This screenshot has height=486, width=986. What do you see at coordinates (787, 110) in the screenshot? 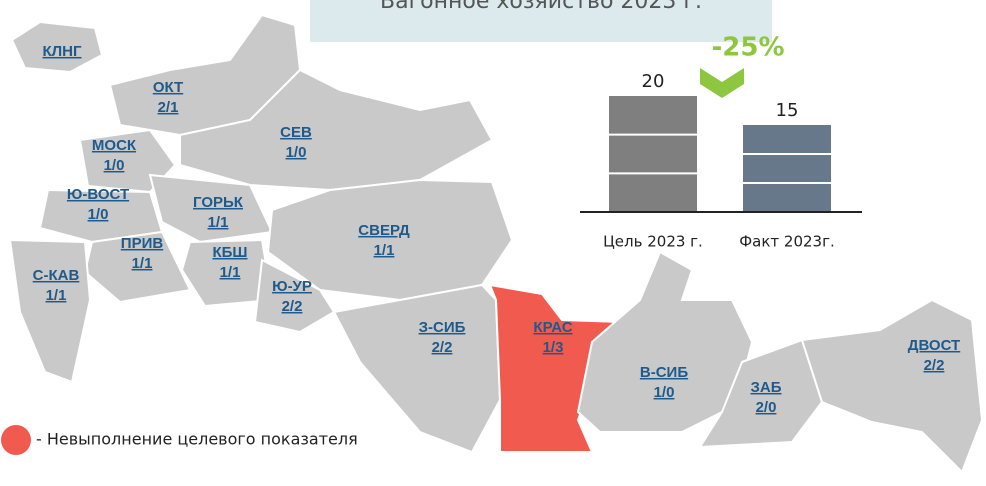
I see `value-label: 15` at bounding box center [787, 110].